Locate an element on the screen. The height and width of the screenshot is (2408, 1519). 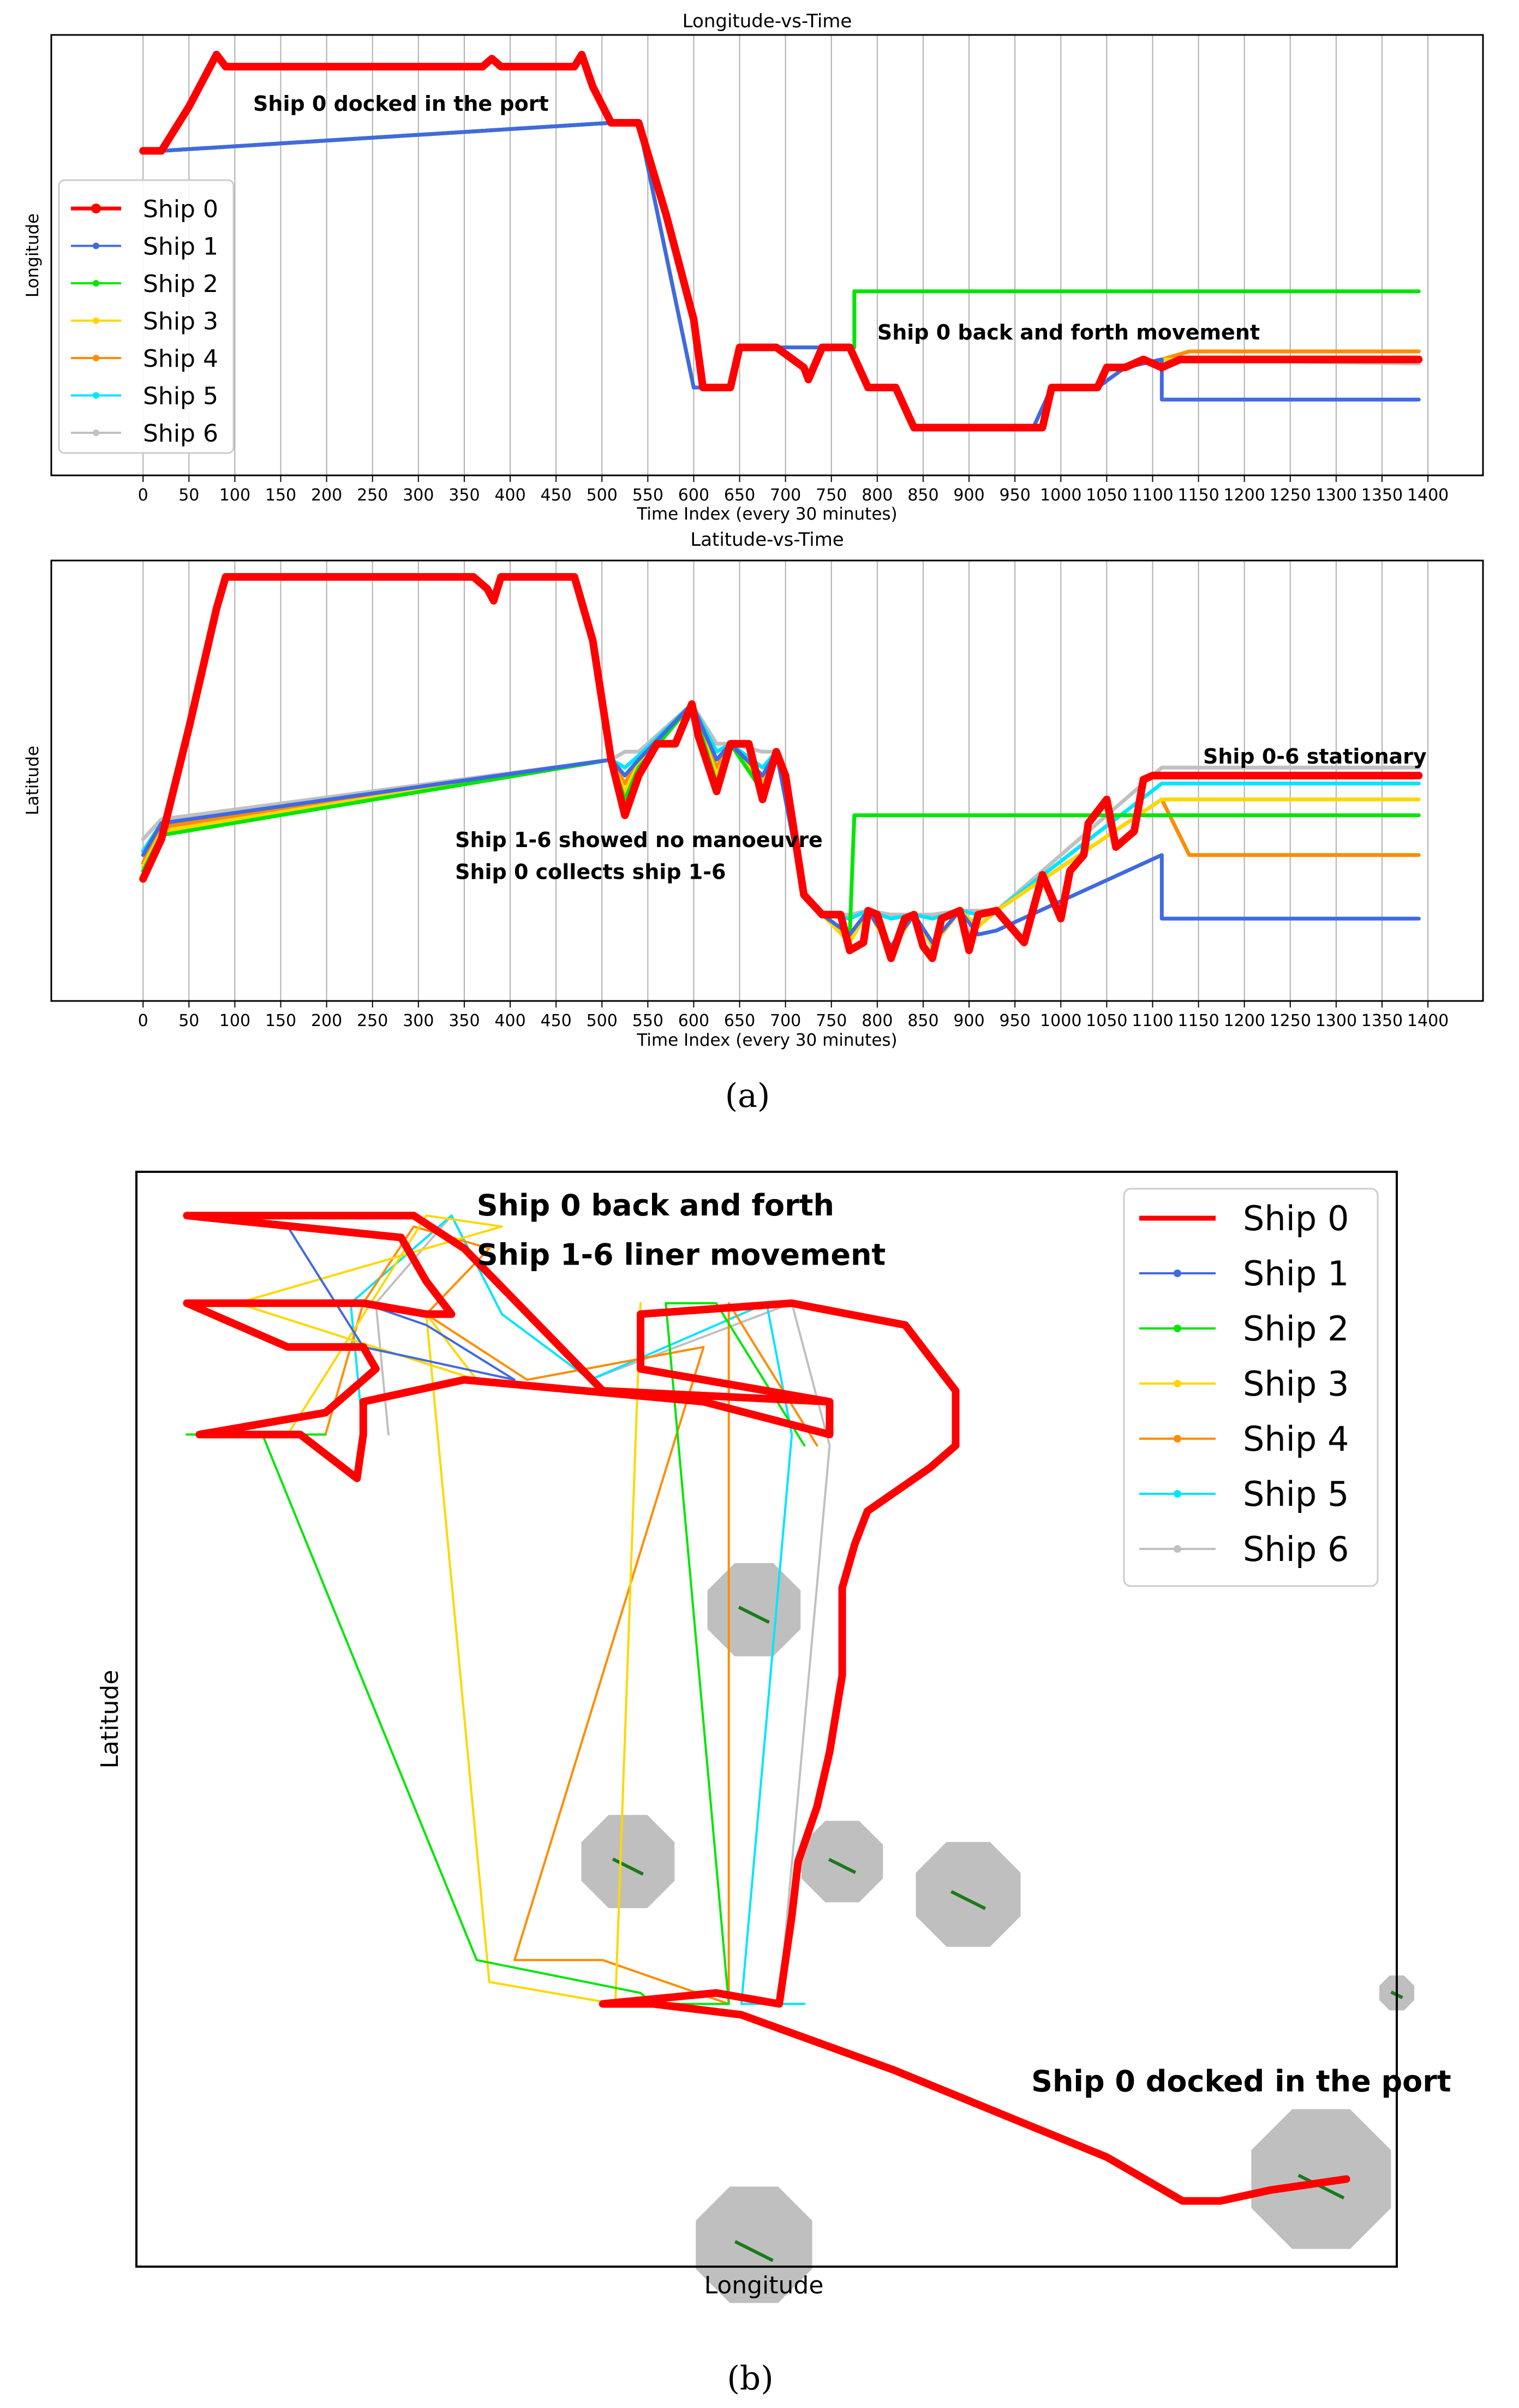
x-tick-label: 1250 is located at coordinates (1291, 1020).